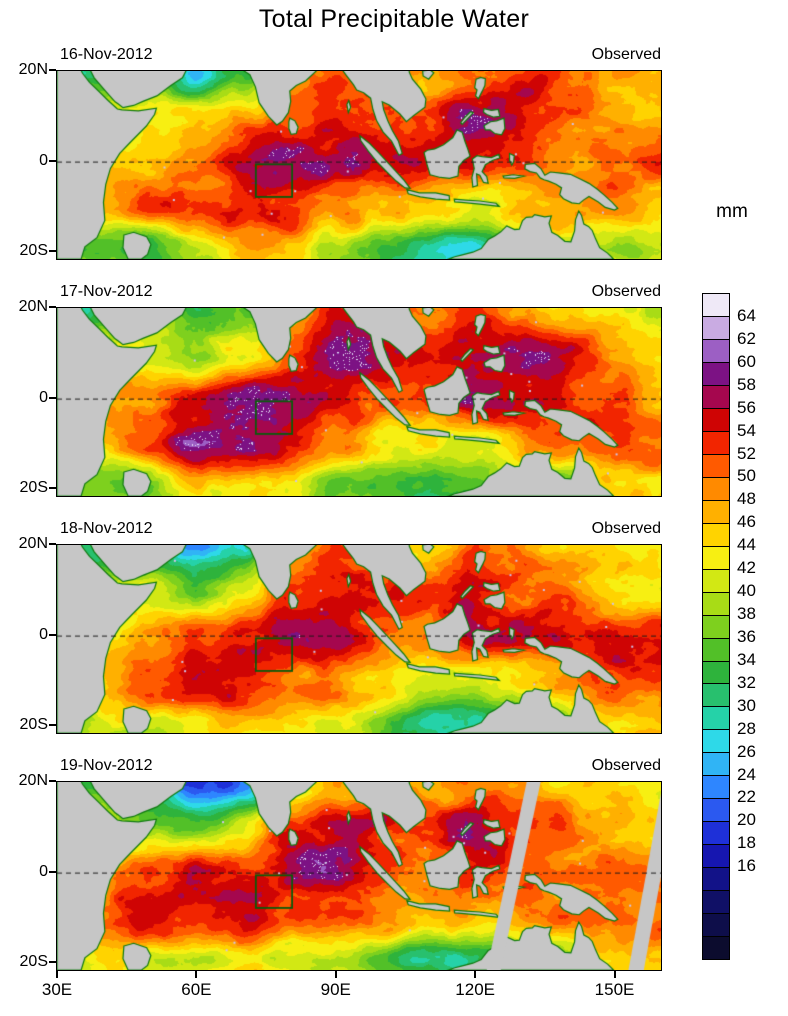  Describe the element at coordinates (359, 402) in the screenshot. I see `map-canvas-17-Nov-2012` at that location.